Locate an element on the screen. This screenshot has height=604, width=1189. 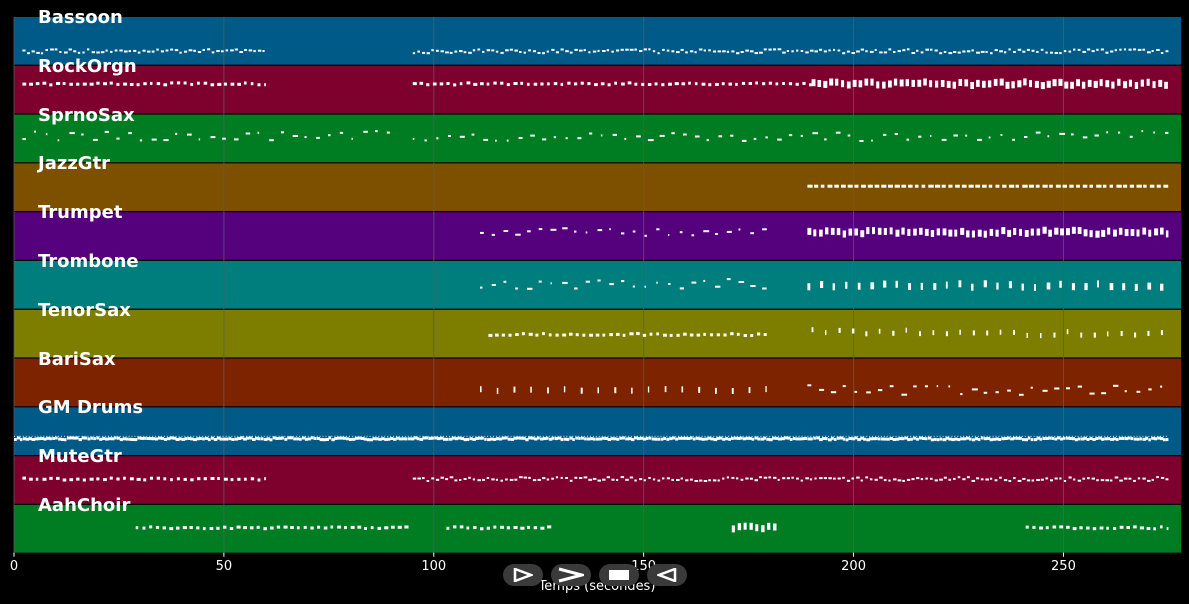
back-button is located at coordinates (667, 575).